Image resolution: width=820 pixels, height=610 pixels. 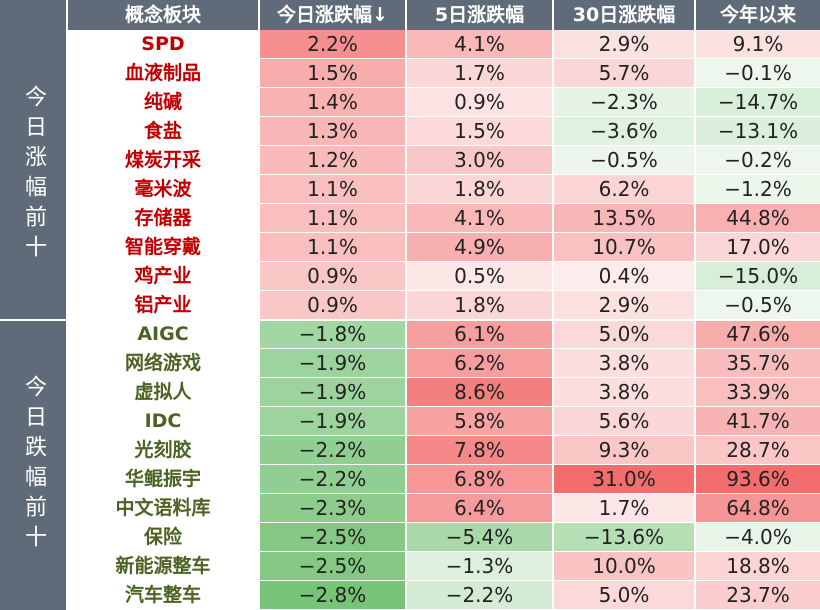 I want to click on cell-ytd: −14.7%, so click(x=758, y=102).